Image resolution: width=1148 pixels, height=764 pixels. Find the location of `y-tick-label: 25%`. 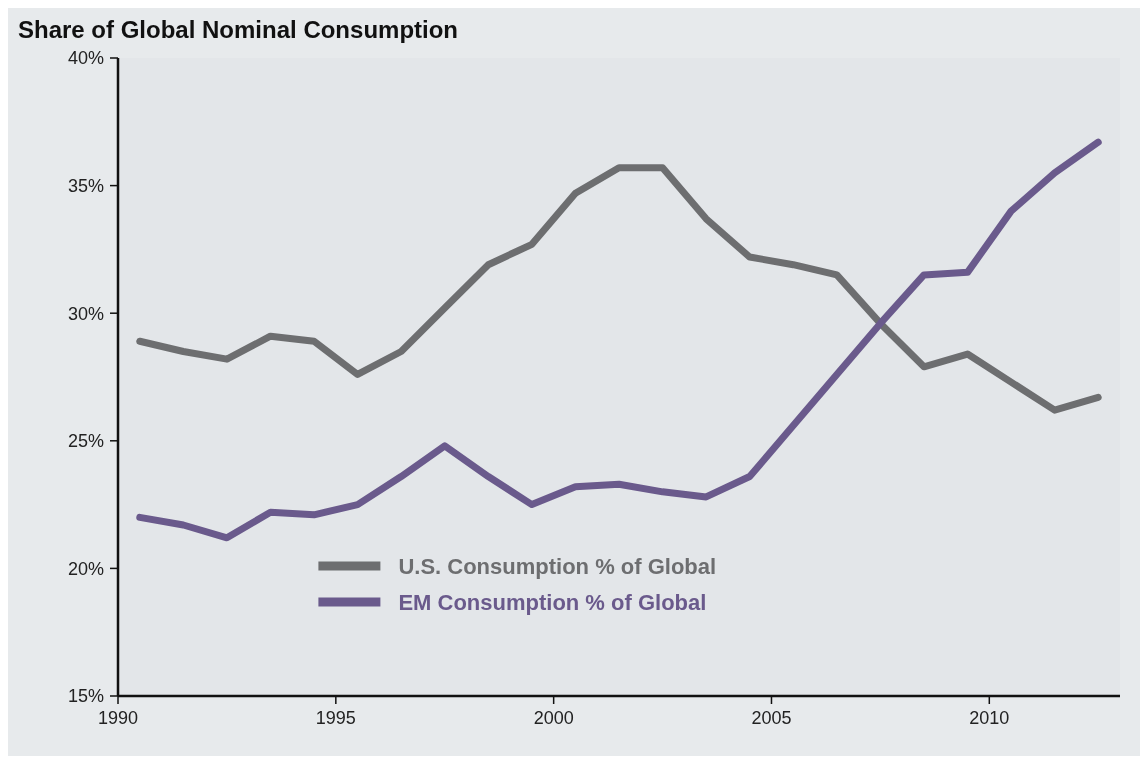

y-tick-label: 25% is located at coordinates (85, 441).